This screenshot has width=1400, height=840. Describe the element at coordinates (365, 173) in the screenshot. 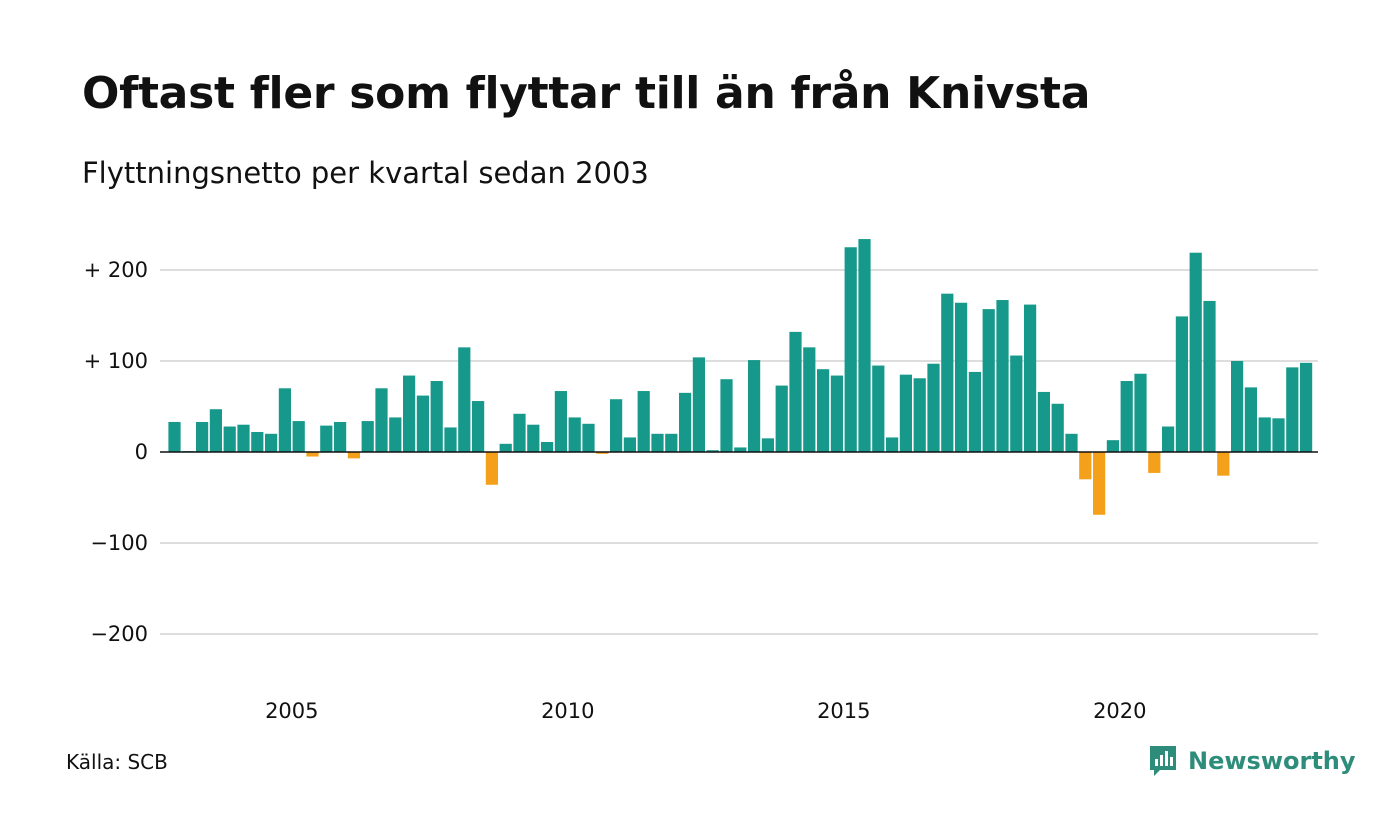

I see `chart-subtitle: Flyttningsnetto per kvartal sedan 2003` at that location.